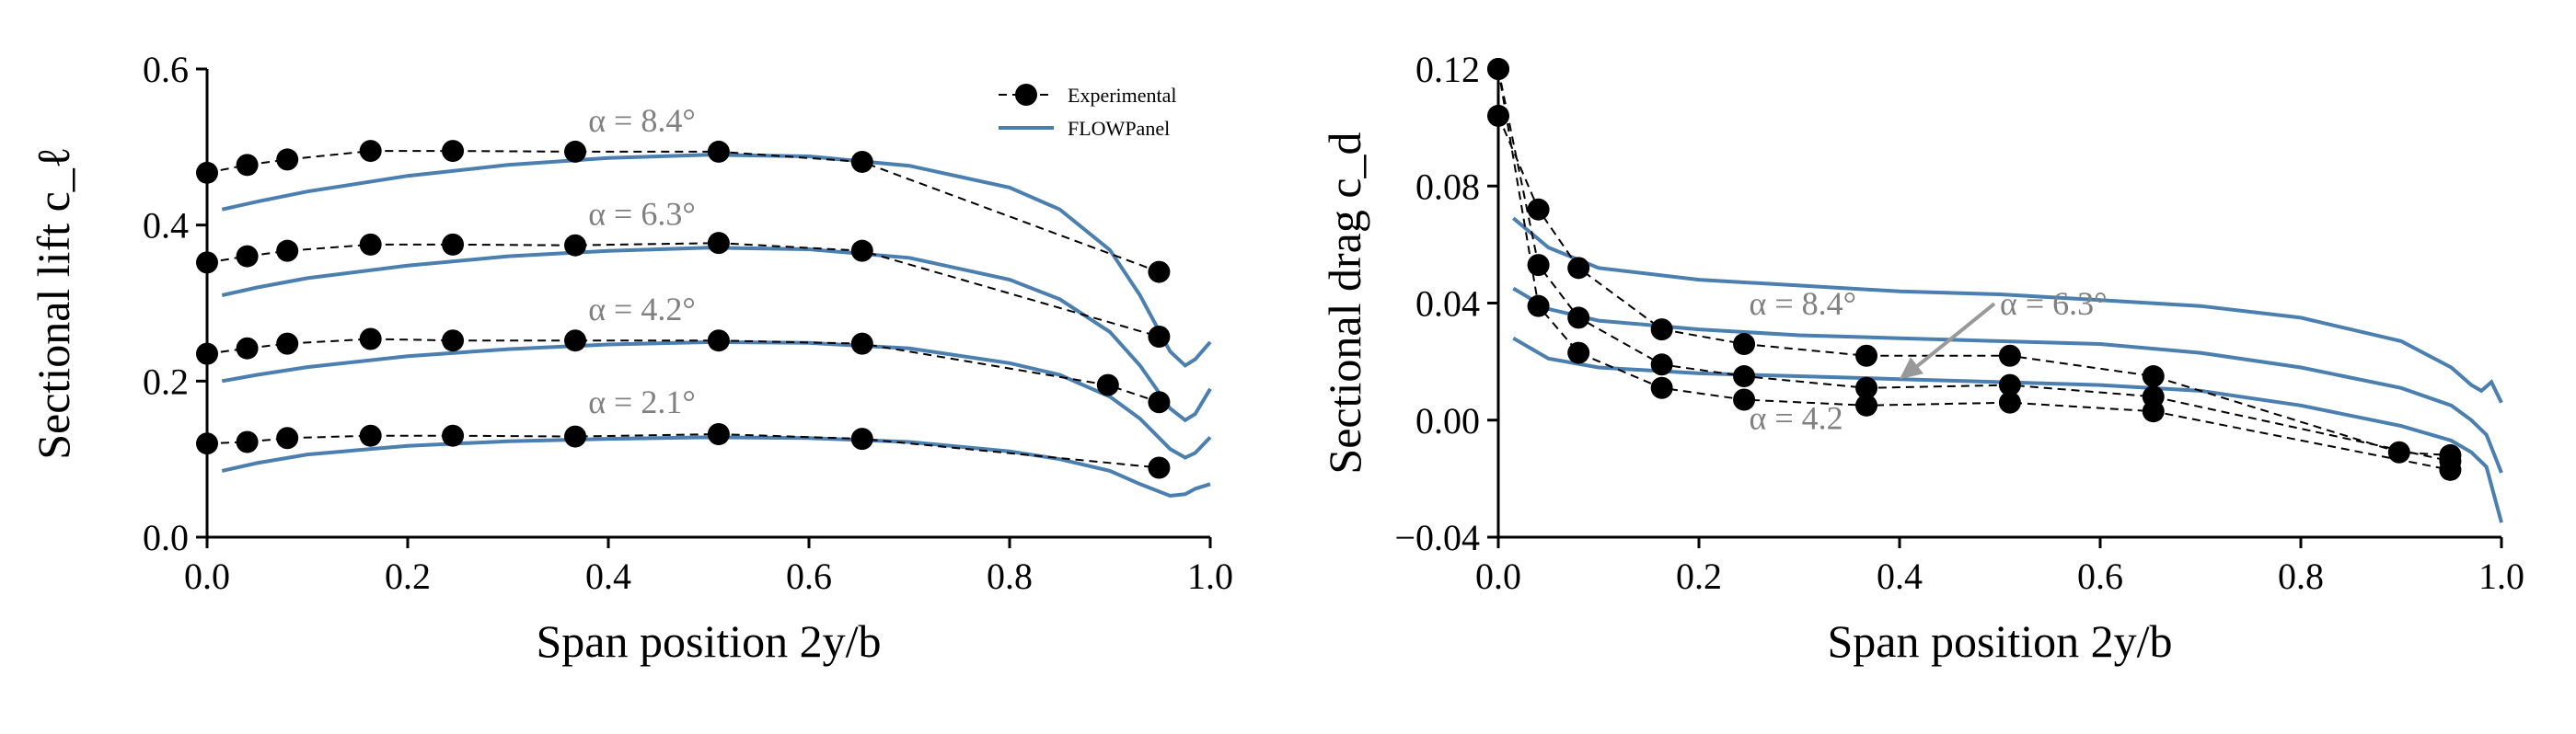  Describe the element at coordinates (642, 309) in the screenshot. I see `alpha-annotation: α = 4.2°` at that location.